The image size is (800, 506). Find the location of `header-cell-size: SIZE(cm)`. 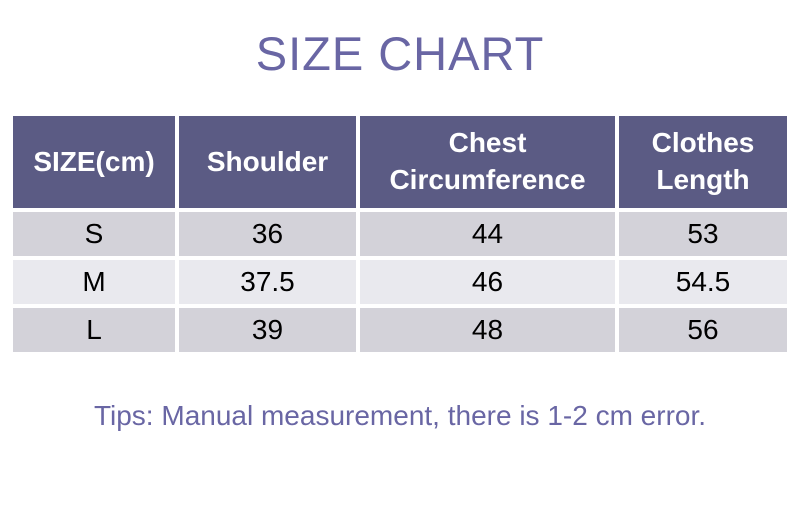

header-cell-size: SIZE(cm) is located at coordinates (94, 162).